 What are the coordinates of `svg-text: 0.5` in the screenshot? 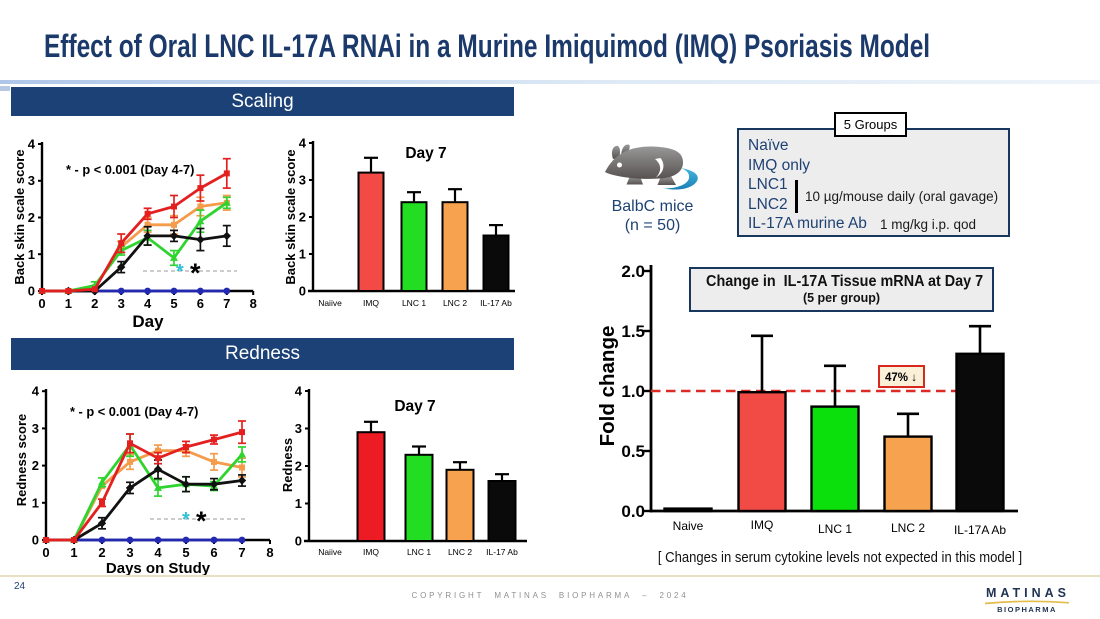 It's located at (633, 451).